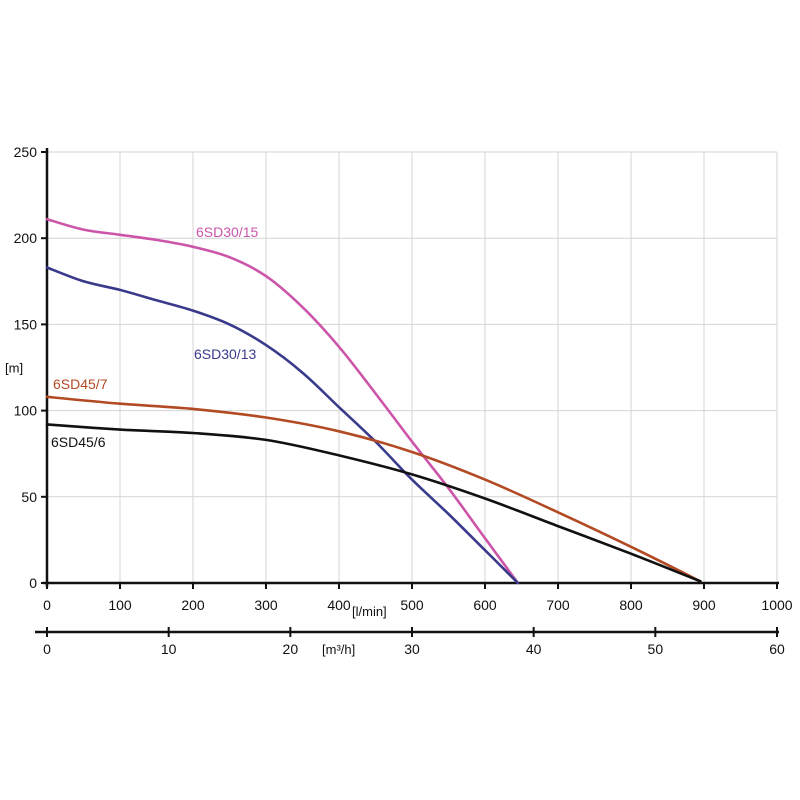  Describe the element at coordinates (193, 605) in the screenshot. I see `x-tick-label: 200` at that location.